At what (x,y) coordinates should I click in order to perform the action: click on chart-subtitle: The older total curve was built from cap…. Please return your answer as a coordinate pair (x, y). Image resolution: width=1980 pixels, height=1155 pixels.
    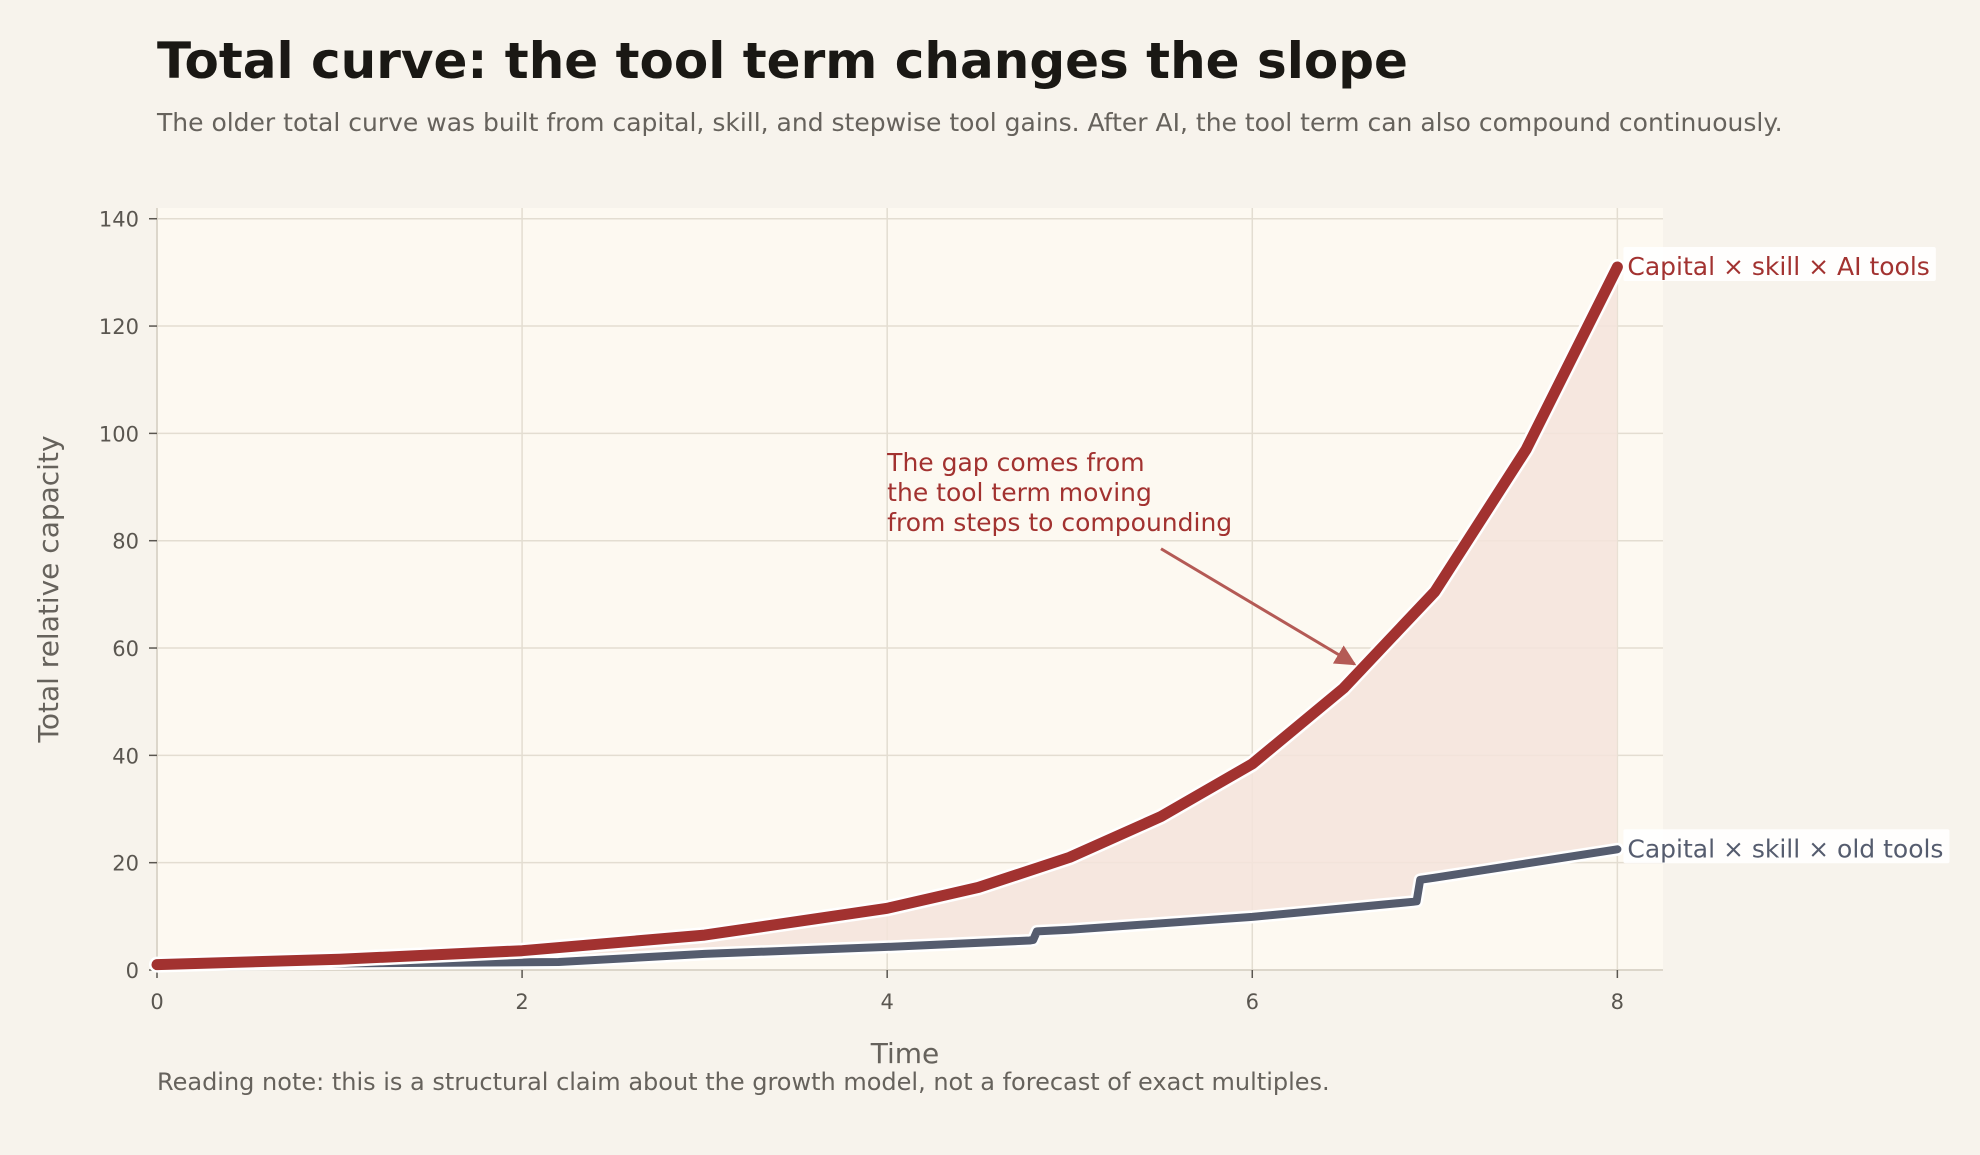
    Looking at the image, I should click on (970, 122).